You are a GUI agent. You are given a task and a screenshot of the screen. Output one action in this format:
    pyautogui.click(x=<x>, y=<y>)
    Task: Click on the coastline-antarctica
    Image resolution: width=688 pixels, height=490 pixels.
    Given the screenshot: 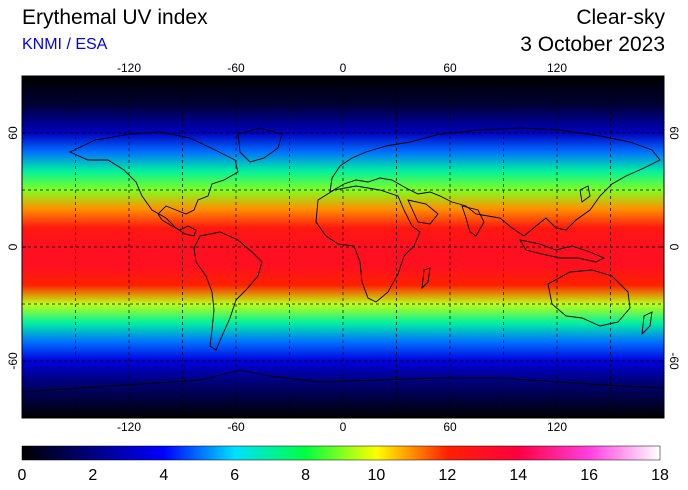 What is the action you would take?
    pyautogui.click(x=343, y=381)
    